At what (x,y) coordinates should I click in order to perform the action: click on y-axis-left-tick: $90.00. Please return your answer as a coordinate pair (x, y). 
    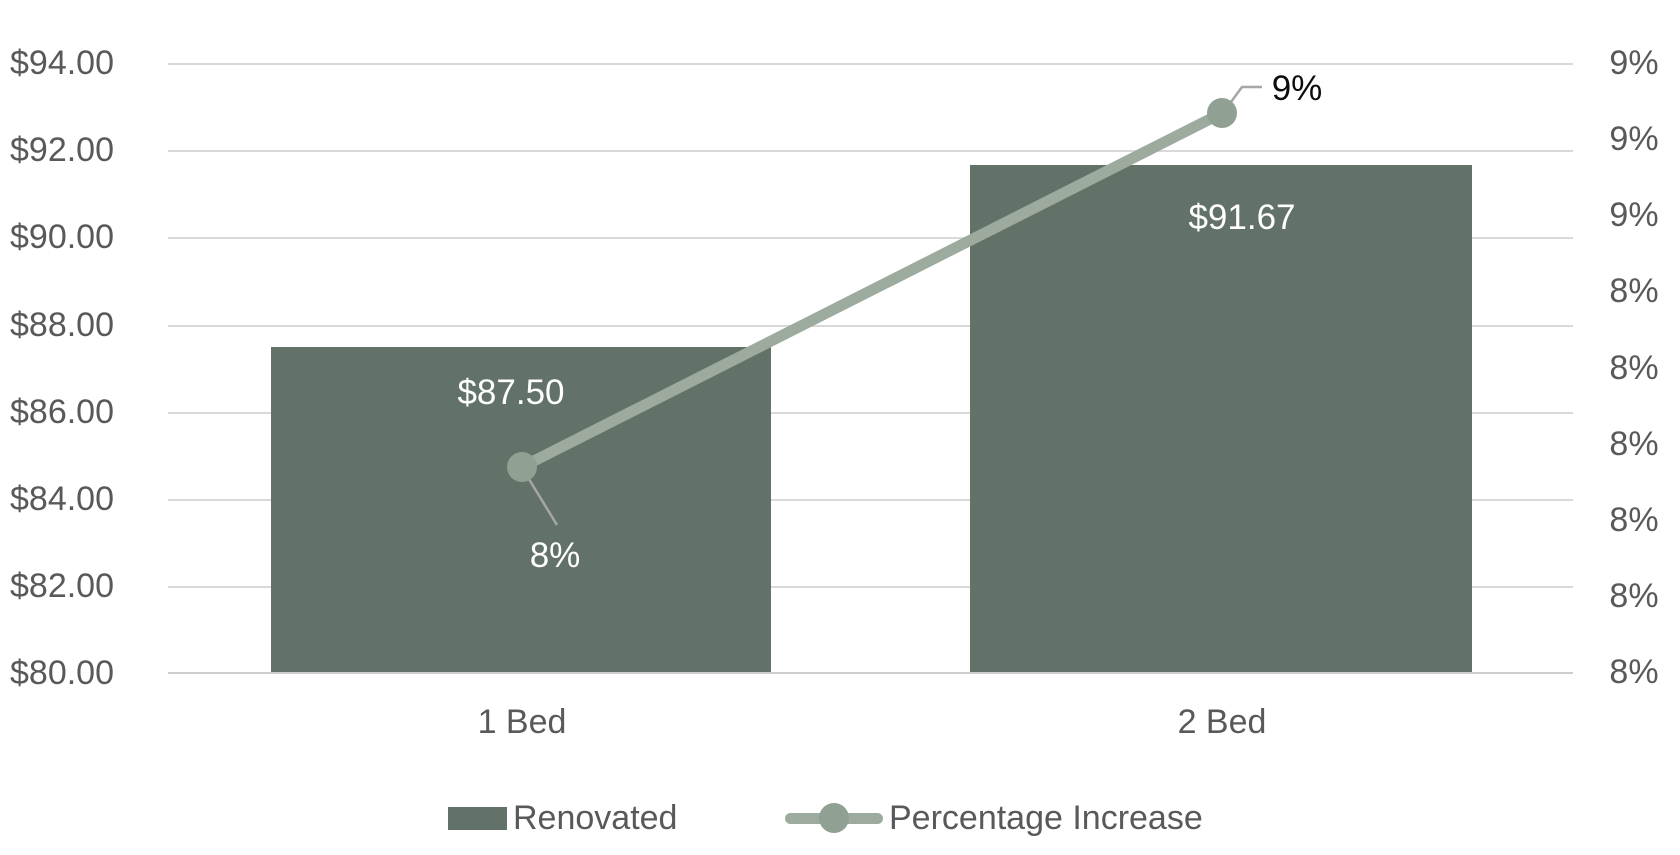
    Looking at the image, I should click on (62, 237).